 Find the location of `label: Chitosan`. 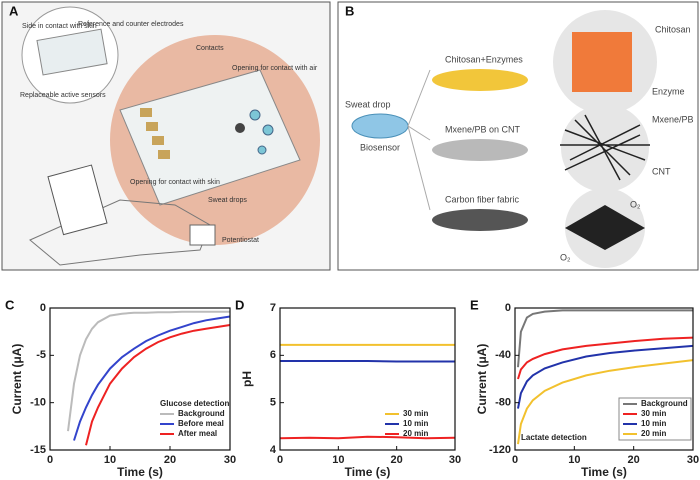

label: Chitosan is located at coordinates (673, 29).